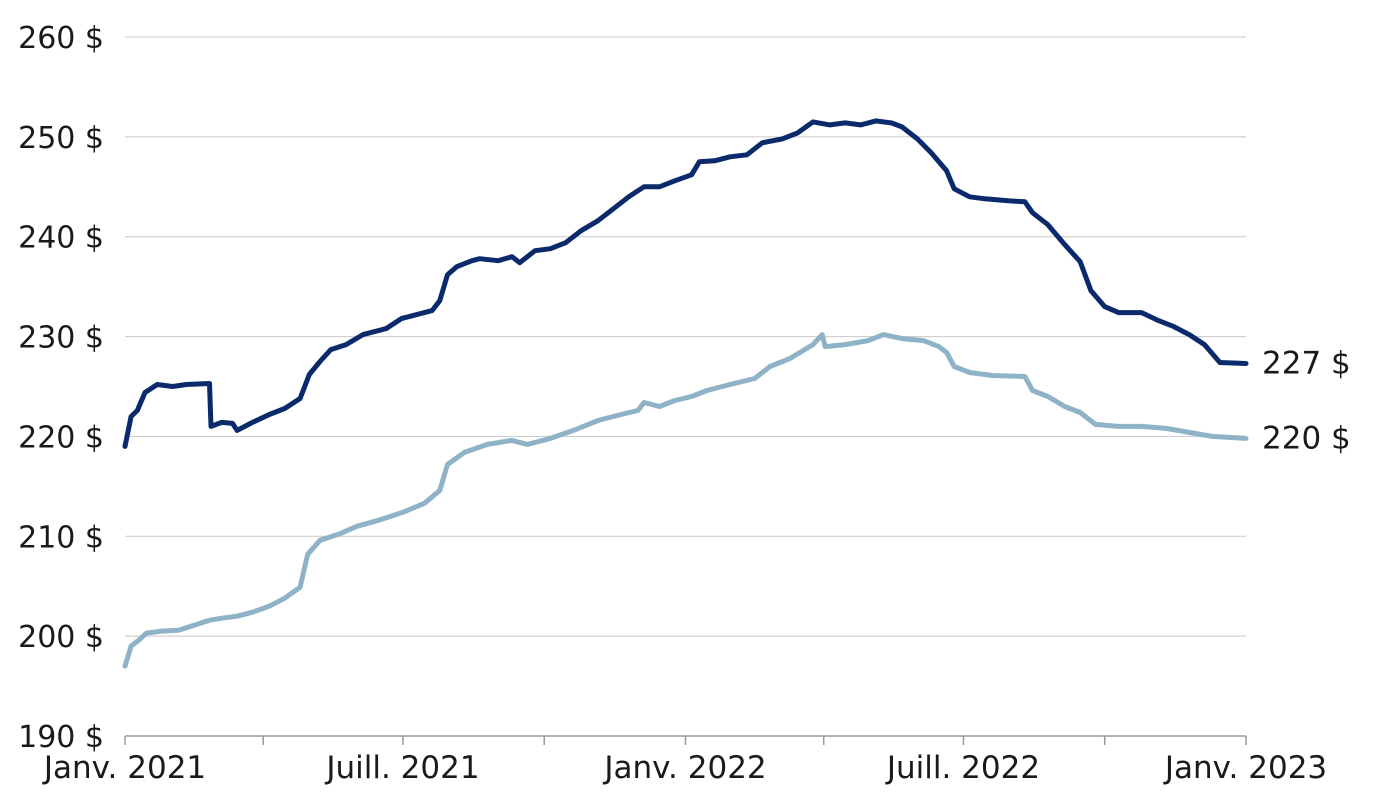 Image resolution: width=1380 pixels, height=800 pixels. What do you see at coordinates (61, 637) in the screenshot?
I see `y-tick-label: 200 $` at bounding box center [61, 637].